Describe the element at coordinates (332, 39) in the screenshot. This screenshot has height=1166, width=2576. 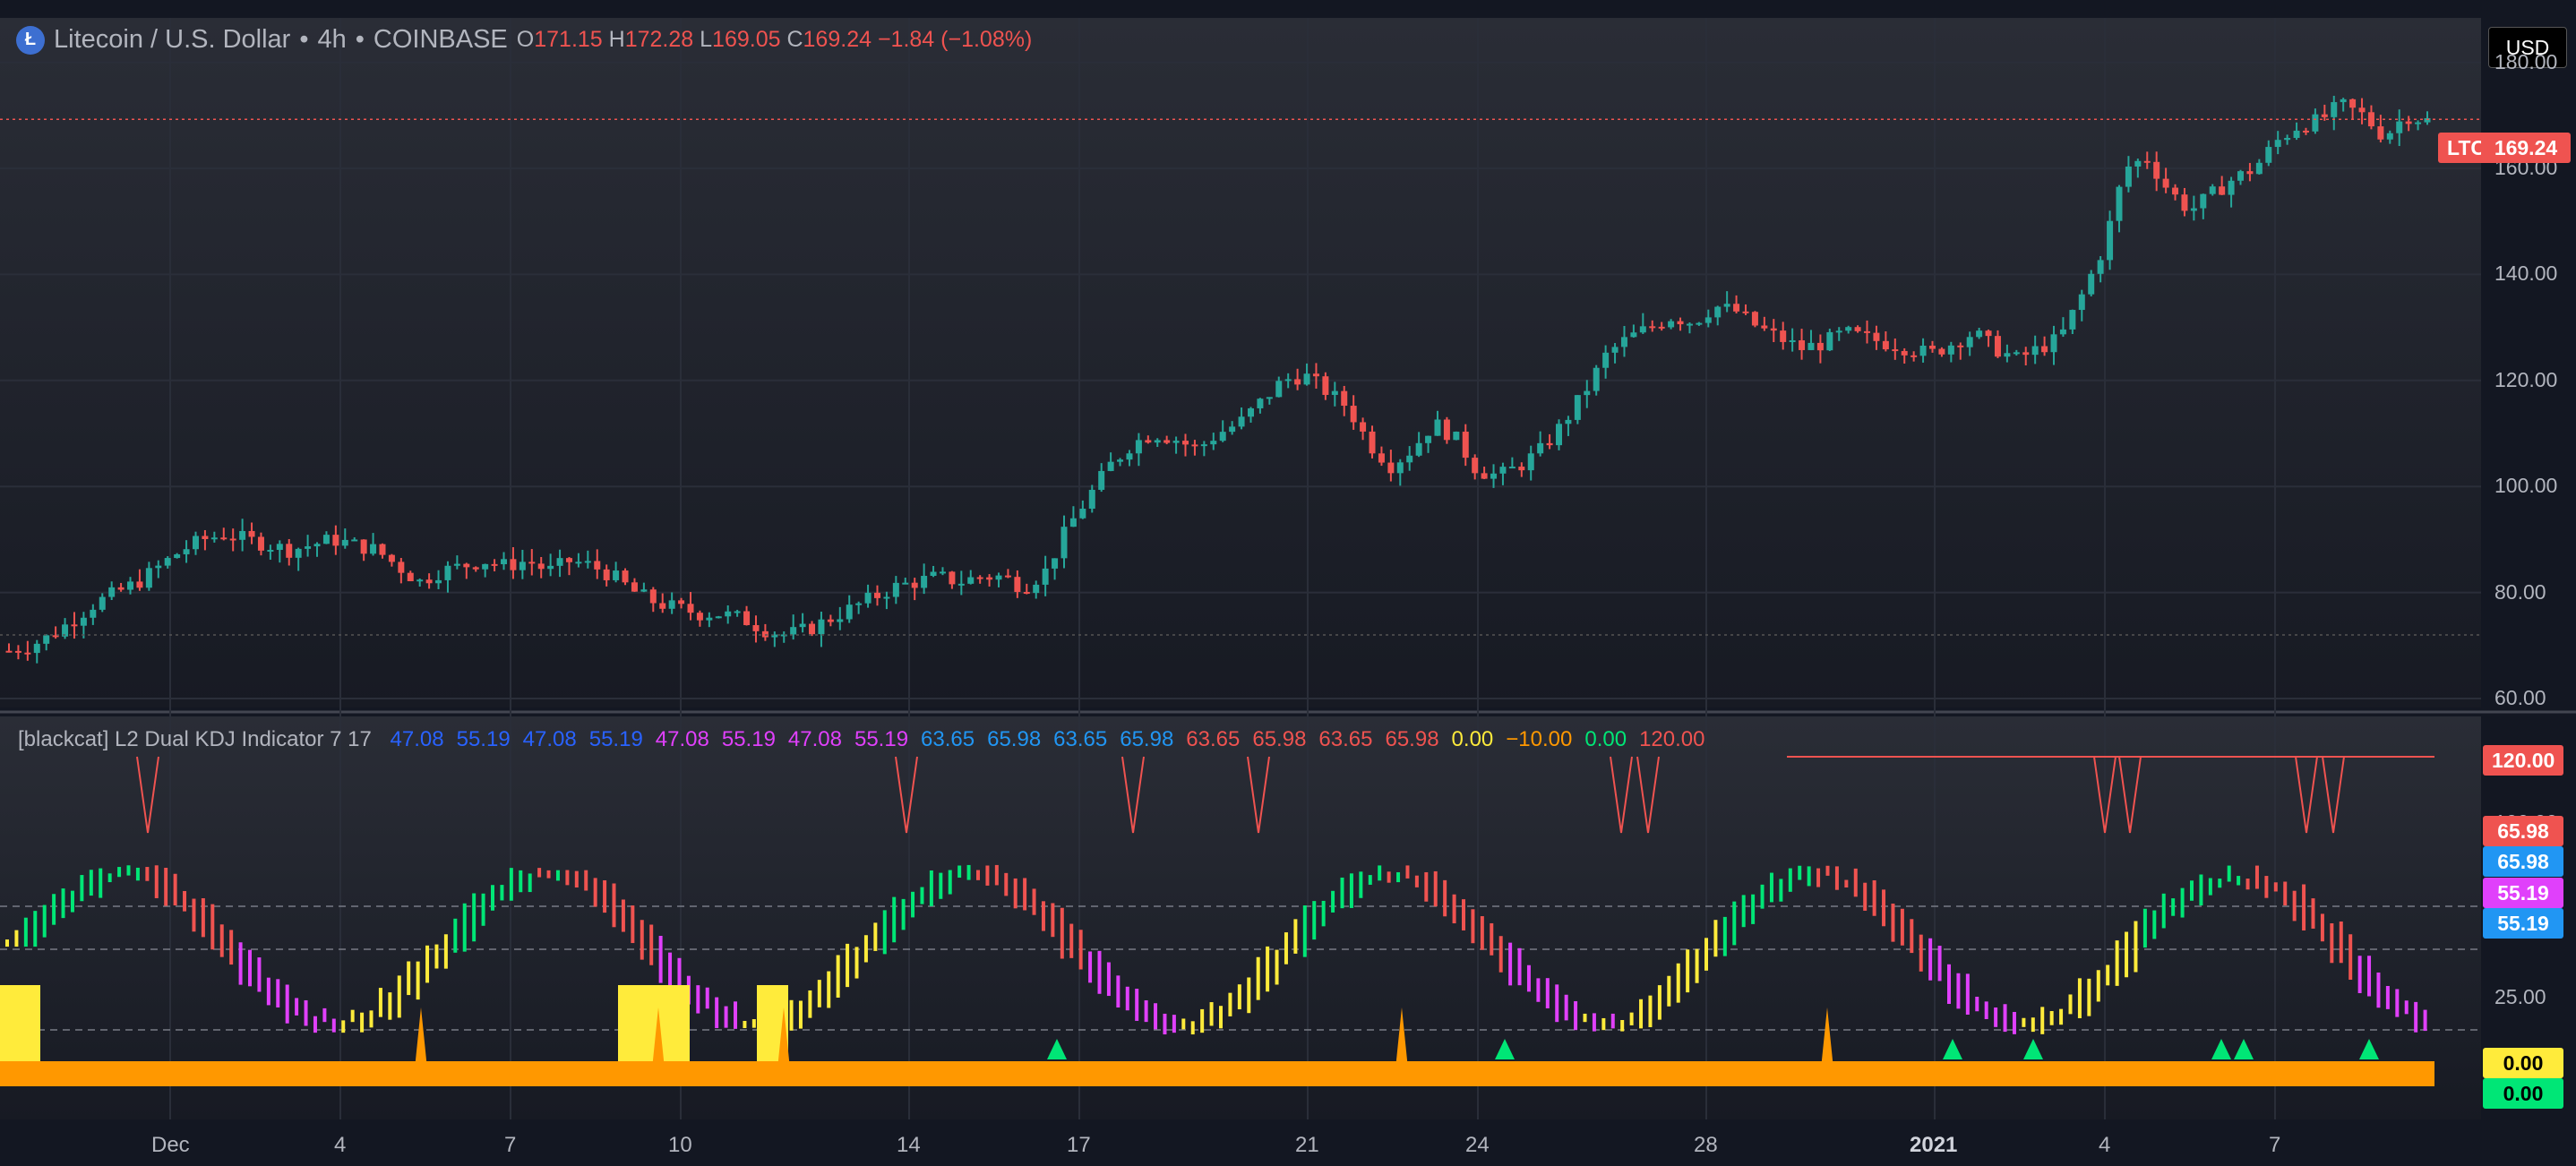
I see `interval: 4h` at that location.